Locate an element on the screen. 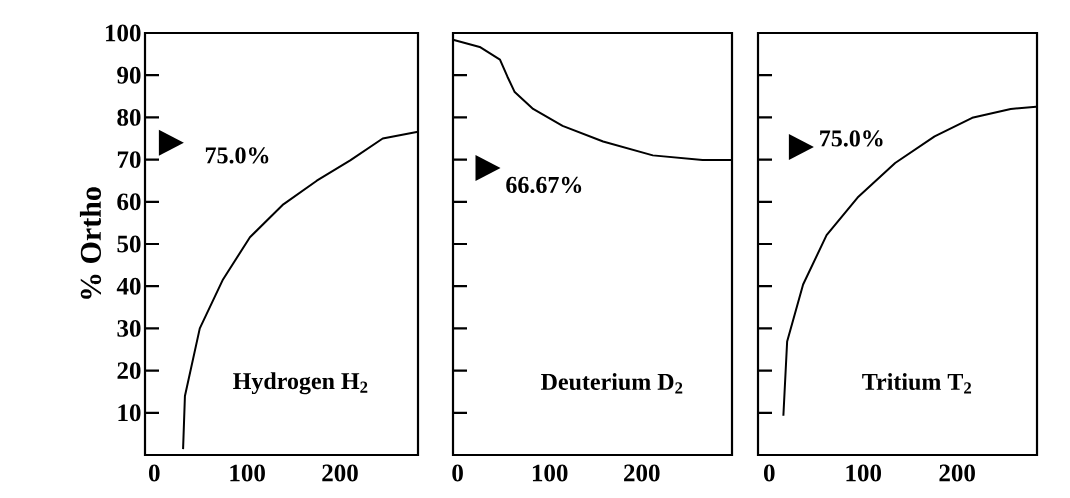  y-axis-title: % Ortho is located at coordinates (90, 243).